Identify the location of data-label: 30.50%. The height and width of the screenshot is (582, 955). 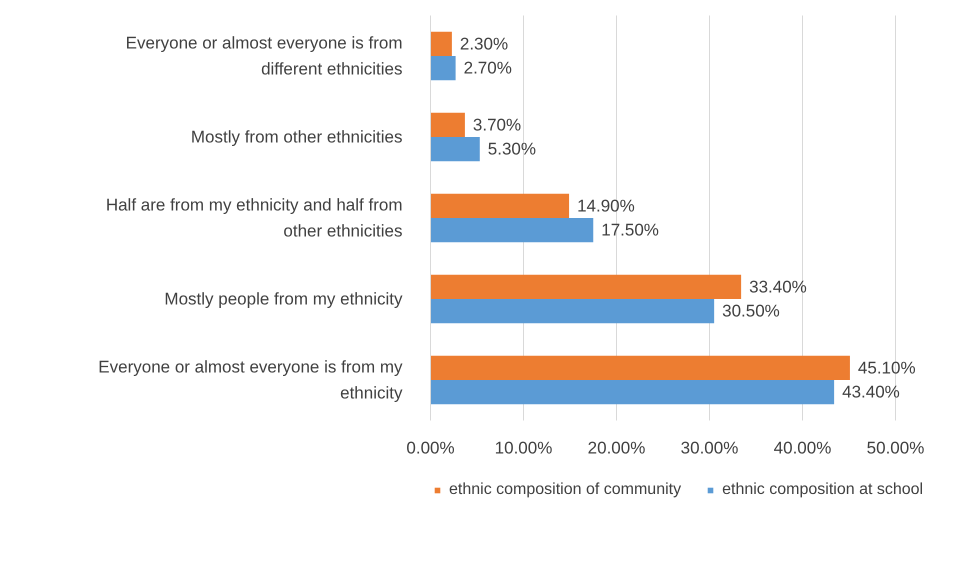
(751, 311).